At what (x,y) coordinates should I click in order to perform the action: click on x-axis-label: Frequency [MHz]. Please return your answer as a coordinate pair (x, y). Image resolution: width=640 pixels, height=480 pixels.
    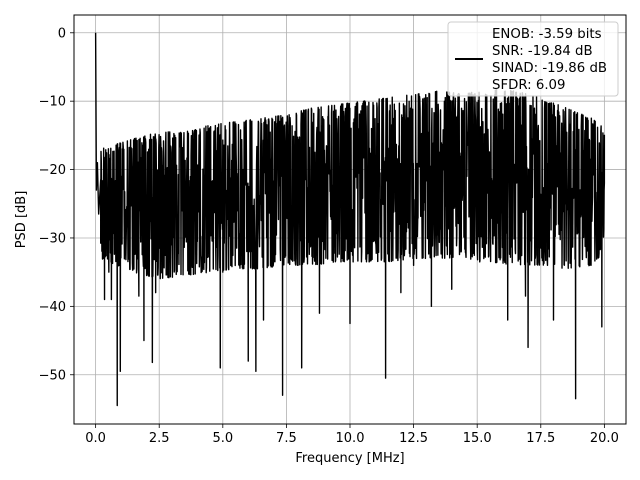
    Looking at the image, I should click on (349, 458).